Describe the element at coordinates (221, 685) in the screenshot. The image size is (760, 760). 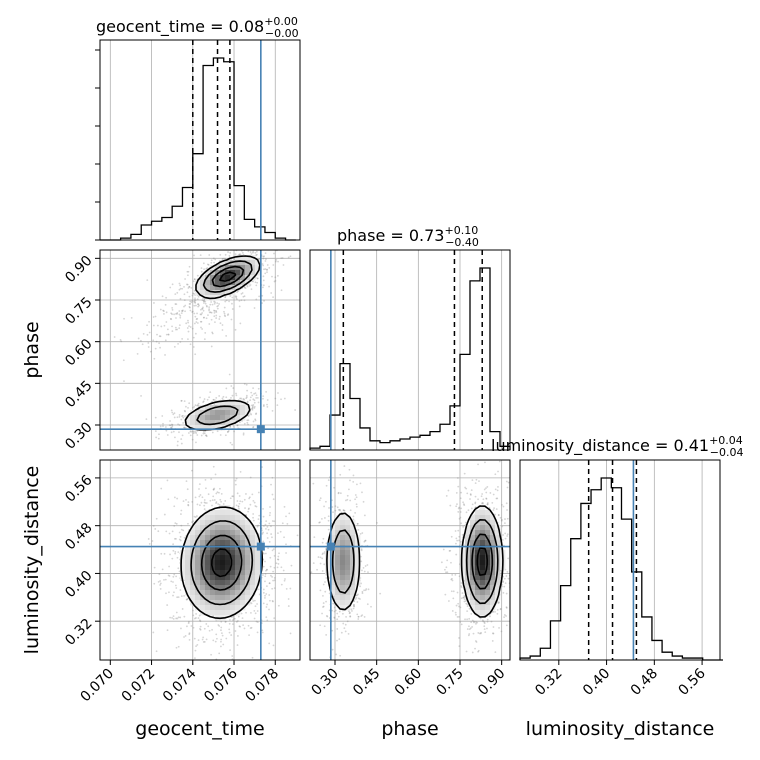
I see `x-tick-label: 0.076` at that location.